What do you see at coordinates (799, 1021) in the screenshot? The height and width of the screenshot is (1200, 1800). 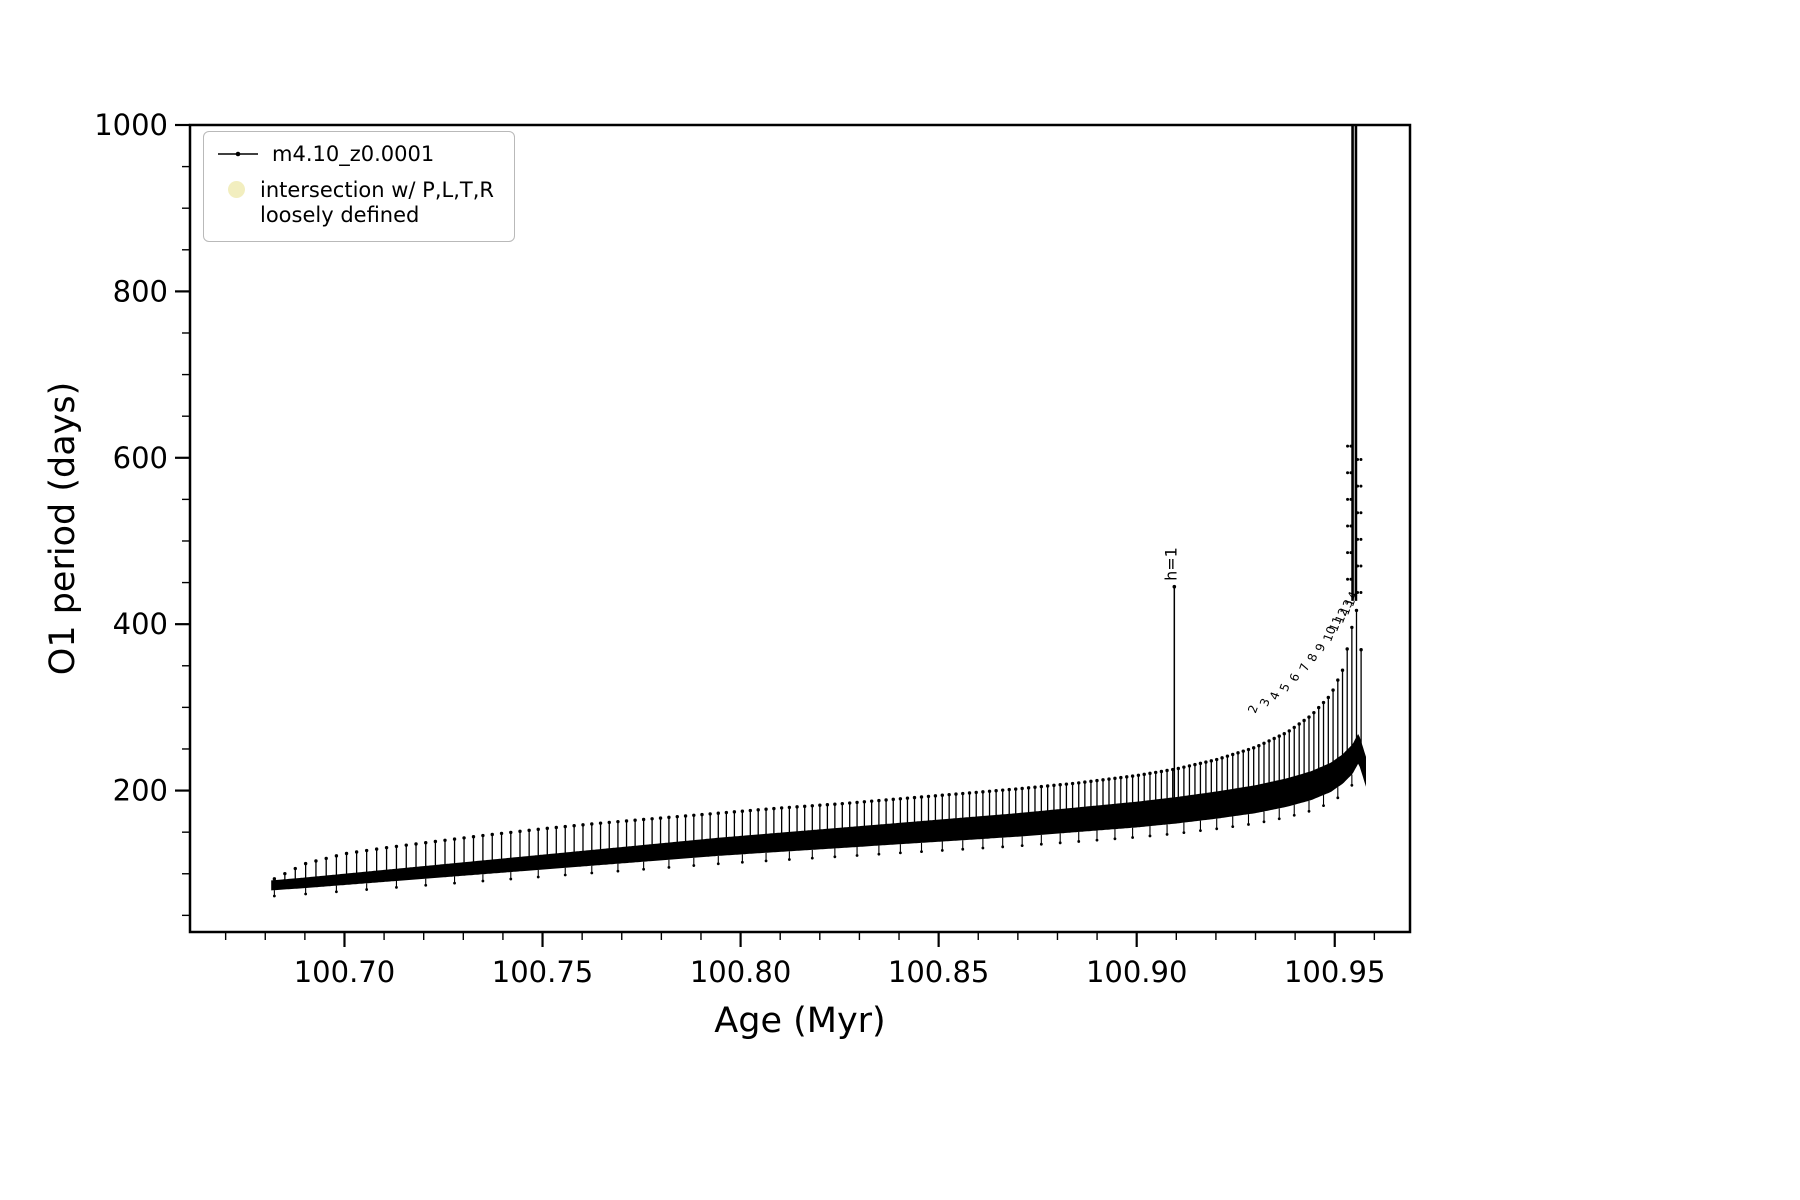 I see `x-axis-label: Age (Myr)` at bounding box center [799, 1021].